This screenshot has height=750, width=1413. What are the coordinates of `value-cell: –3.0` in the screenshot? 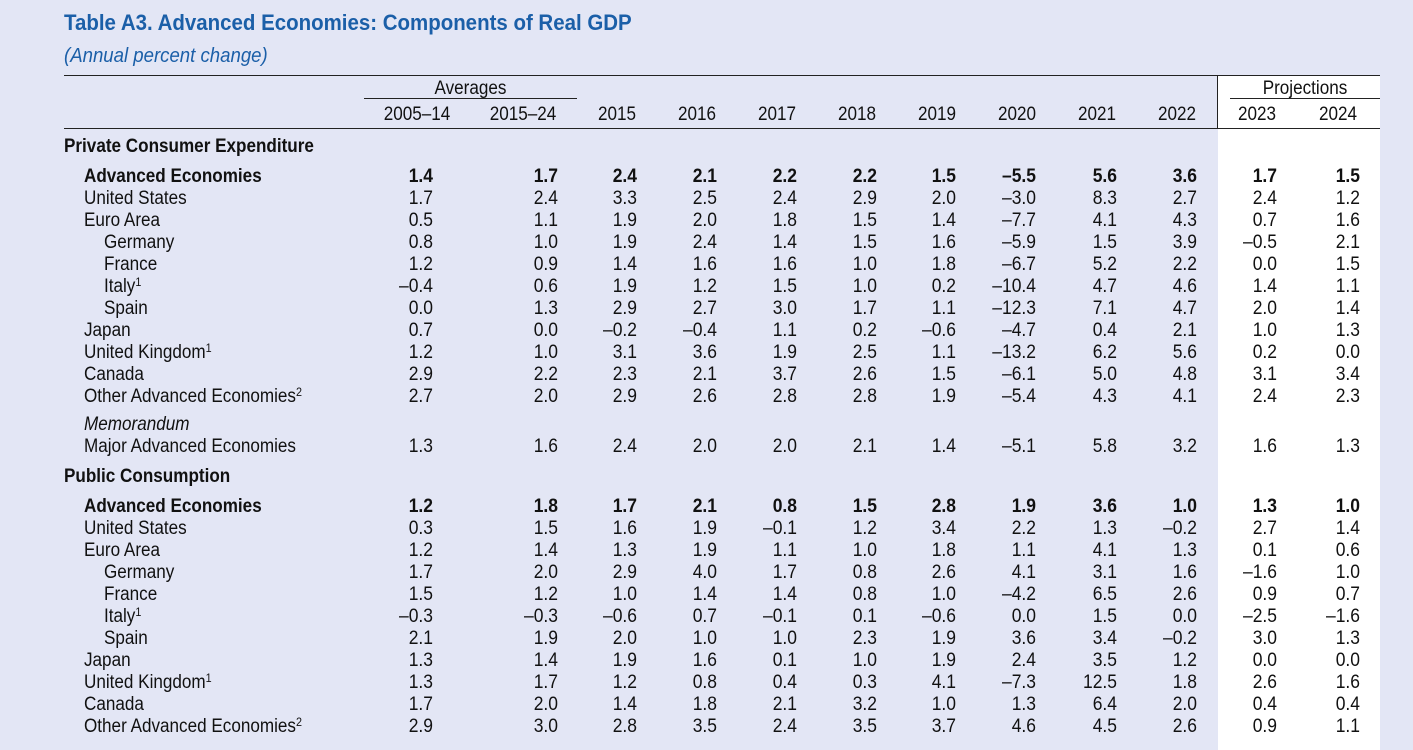 It's located at (1018, 198).